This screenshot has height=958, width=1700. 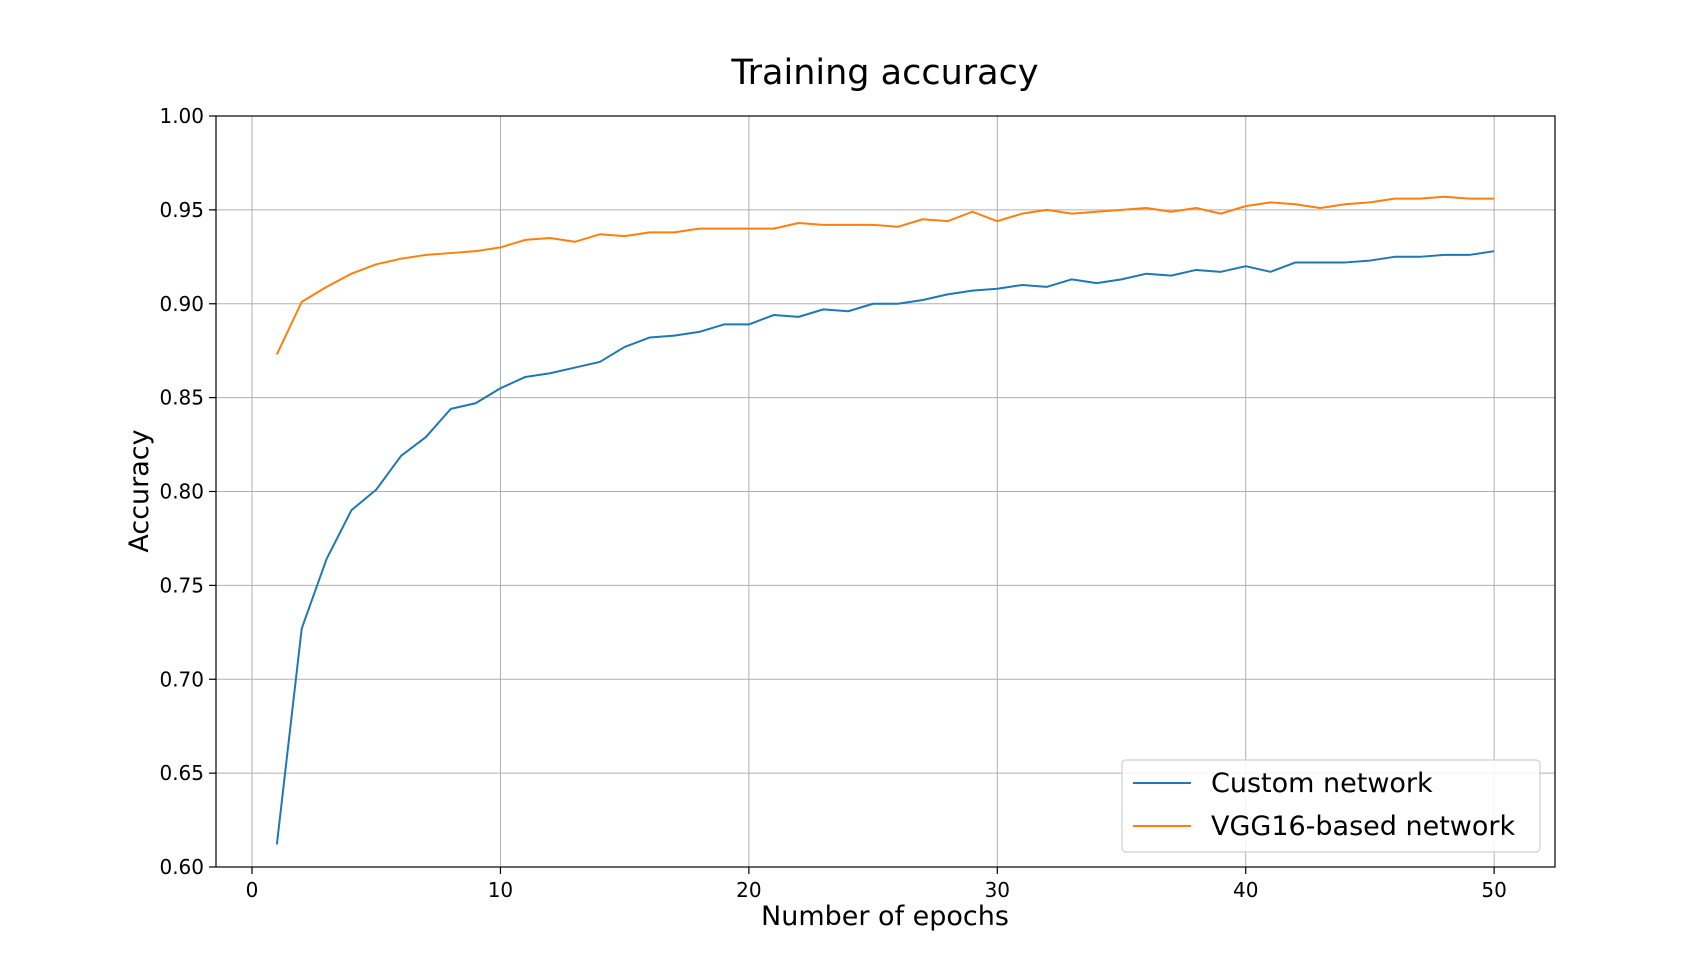 What do you see at coordinates (885, 275) in the screenshot?
I see `series-line-vgg16-based-network` at bounding box center [885, 275].